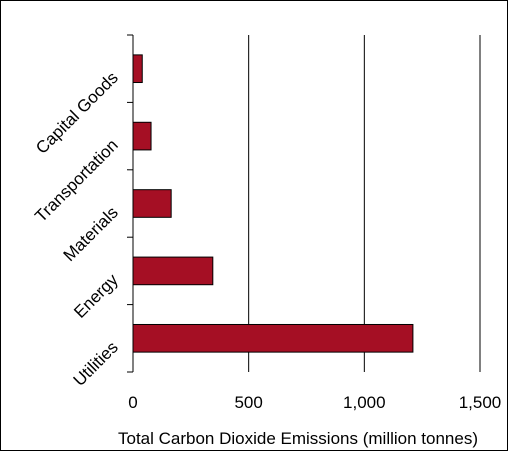 The height and width of the screenshot is (452, 509). Describe the element at coordinates (142, 136) in the screenshot. I see `bar-transportation` at that location.